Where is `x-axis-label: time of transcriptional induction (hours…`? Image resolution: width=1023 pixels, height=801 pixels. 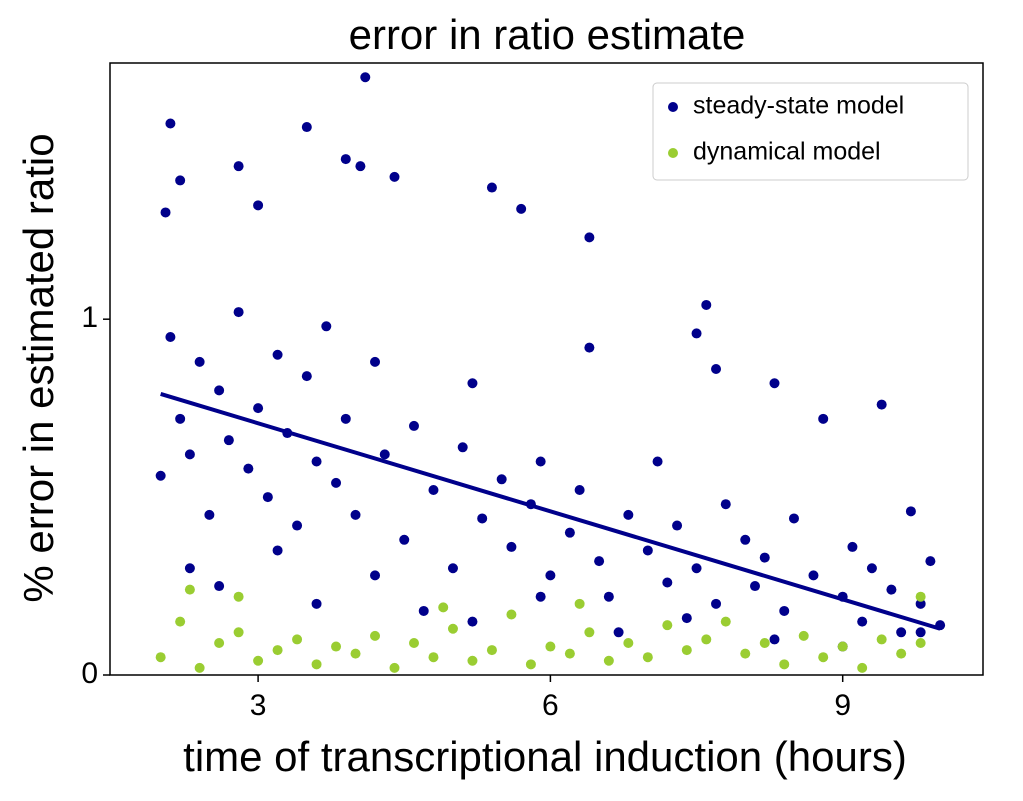 x-axis-label: time of transcriptional induction (hours… is located at coordinates (545, 756).